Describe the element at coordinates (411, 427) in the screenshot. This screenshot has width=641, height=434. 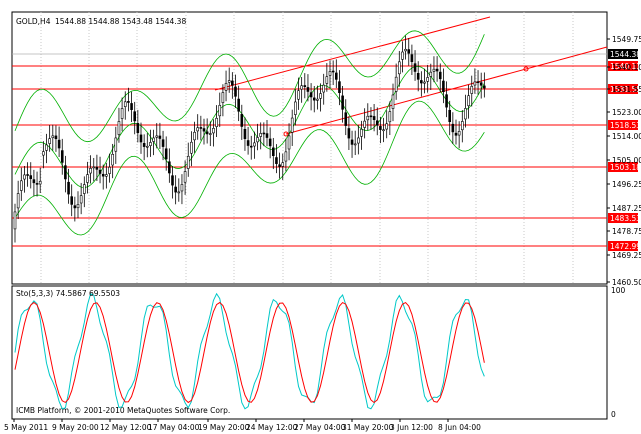
I see `time-tick-label: 3 Jun 12:00` at that location.